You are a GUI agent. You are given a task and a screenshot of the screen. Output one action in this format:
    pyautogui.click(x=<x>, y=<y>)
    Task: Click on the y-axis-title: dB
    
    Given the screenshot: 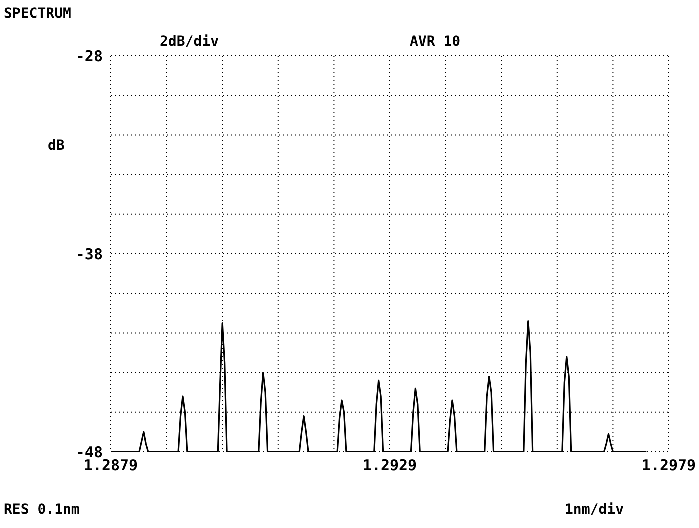 What is the action you would take?
    pyautogui.click(x=56, y=146)
    